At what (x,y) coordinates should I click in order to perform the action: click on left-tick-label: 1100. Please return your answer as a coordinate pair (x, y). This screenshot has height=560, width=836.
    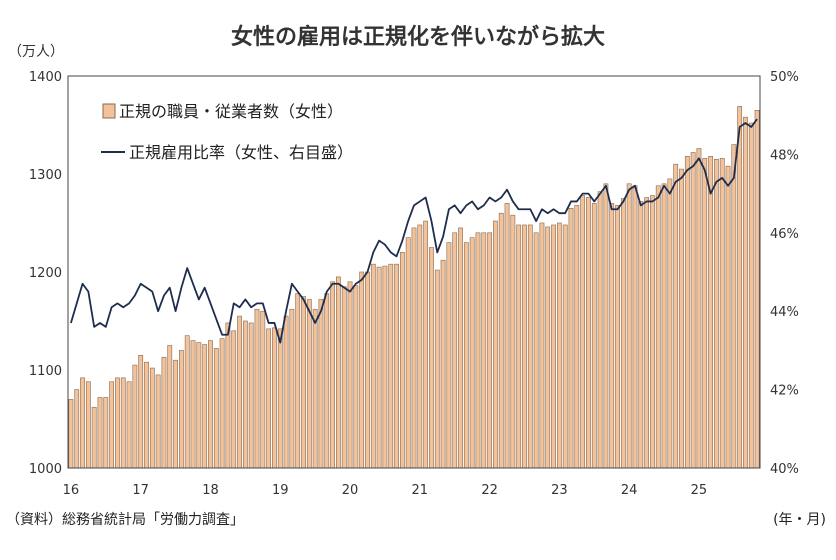
    Looking at the image, I should click on (45, 371).